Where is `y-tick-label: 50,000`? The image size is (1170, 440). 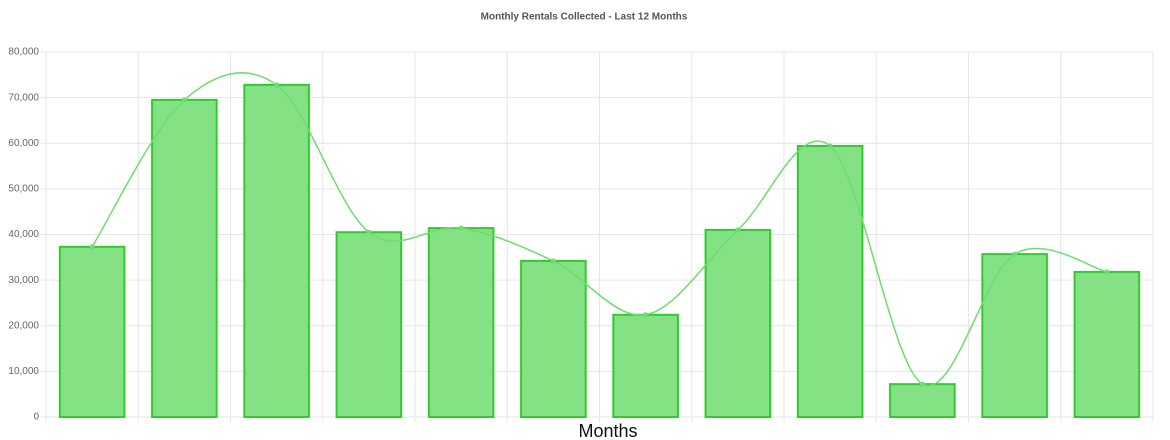
y-tick-label: 50,000 is located at coordinates (23, 189).